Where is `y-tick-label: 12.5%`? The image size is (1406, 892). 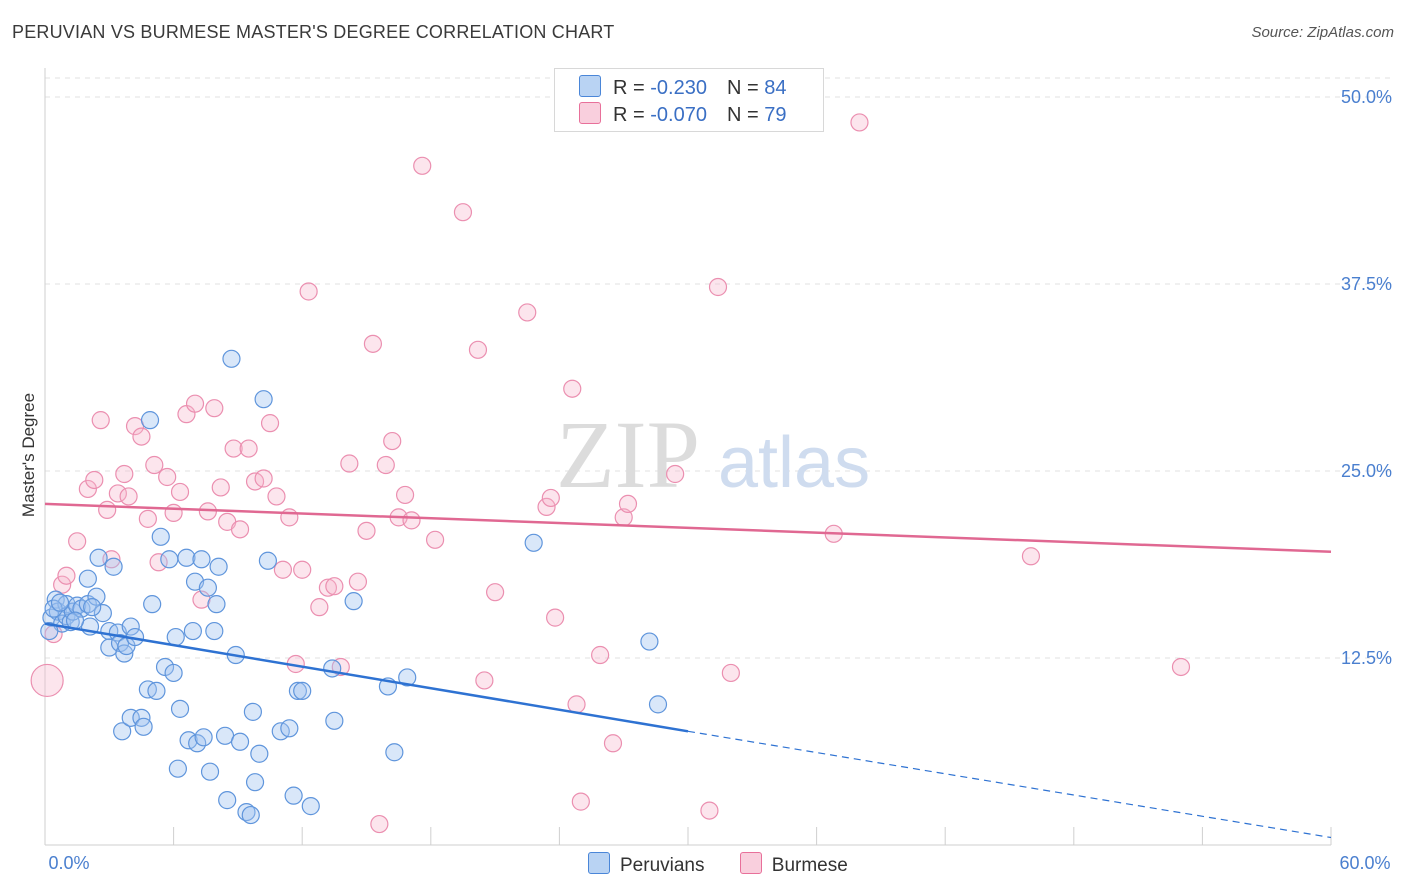 y-tick-label: 12.5% is located at coordinates (1366, 658).